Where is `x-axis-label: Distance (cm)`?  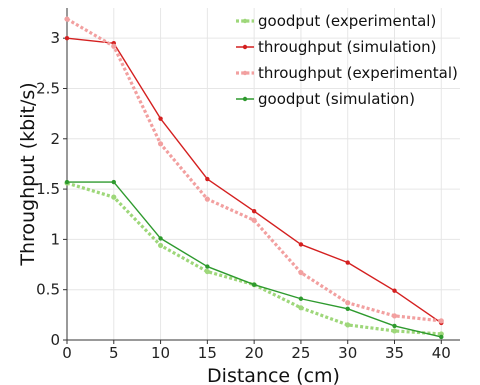
x-axis-label: Distance (cm) is located at coordinates (273, 375).